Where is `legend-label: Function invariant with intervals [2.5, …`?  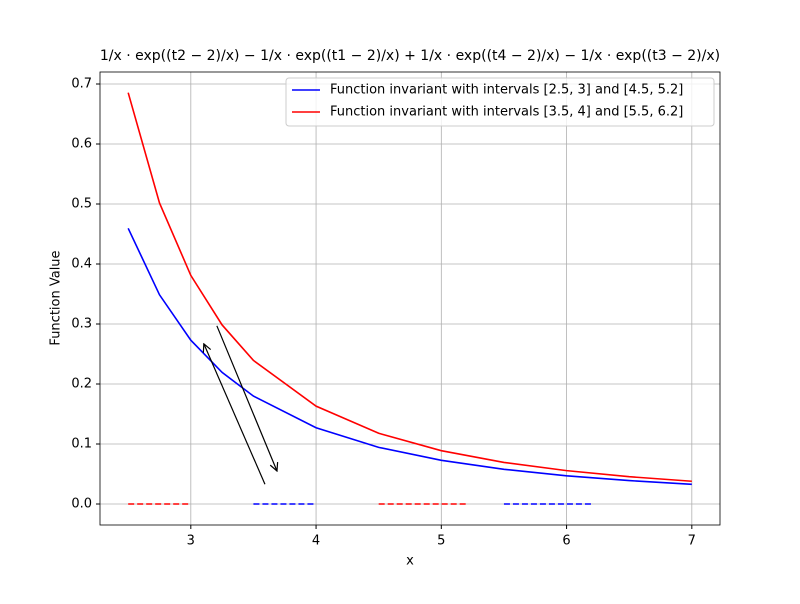
legend-label: Function invariant with intervals [2.5, … is located at coordinates (506, 90).